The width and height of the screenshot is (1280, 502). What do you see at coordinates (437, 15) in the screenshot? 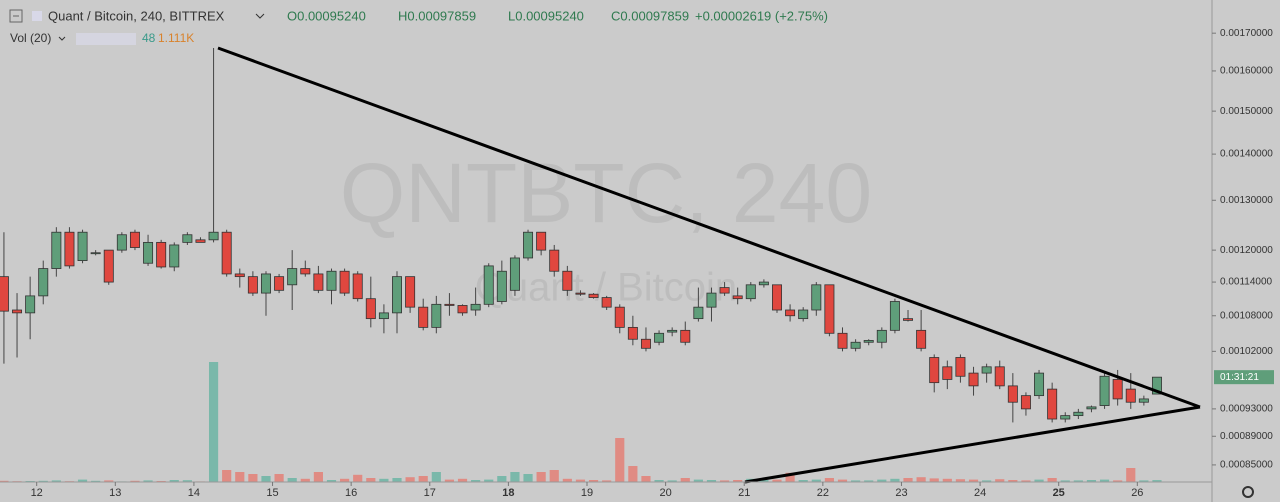
I see `ohlc-high: H0.00097859` at bounding box center [437, 15].